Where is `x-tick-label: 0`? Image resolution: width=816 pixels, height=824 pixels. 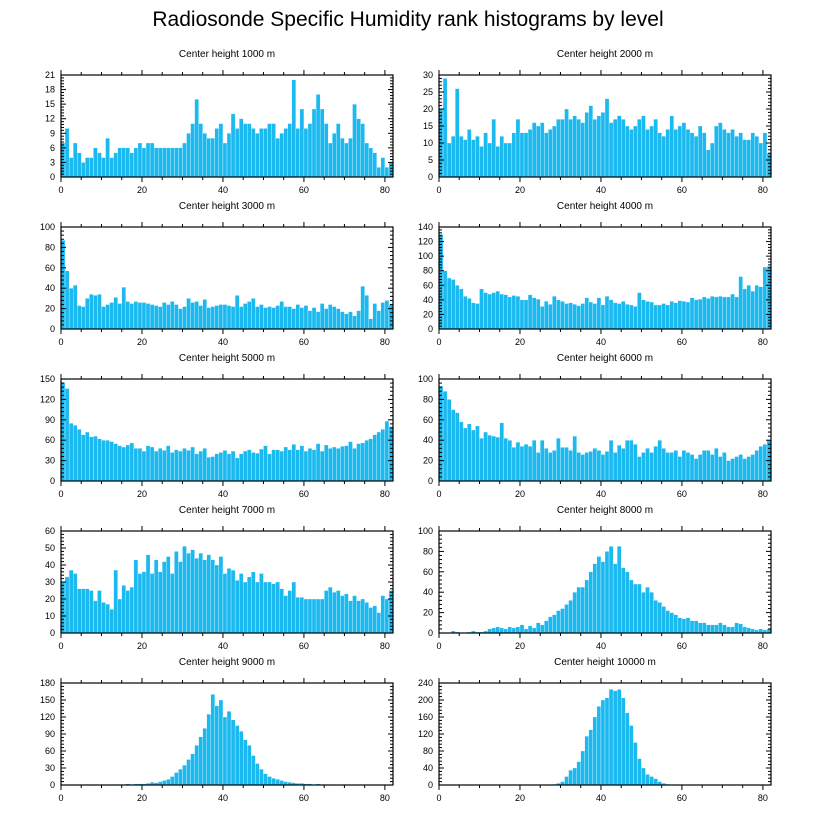
x-tick-label: 0 is located at coordinates (438, 494).